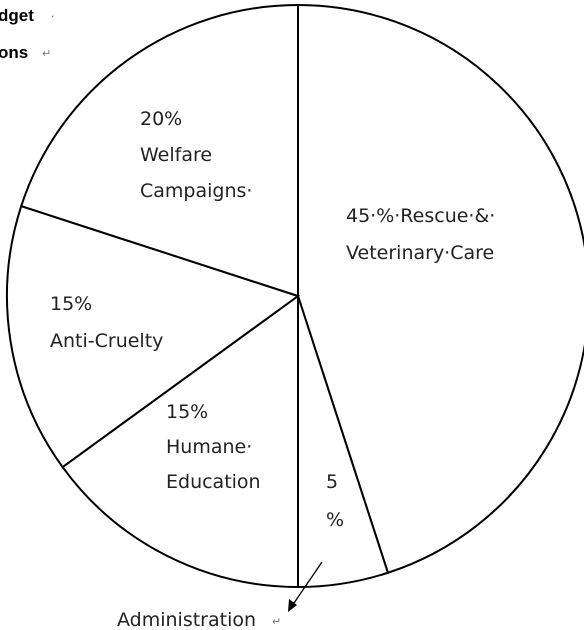 The image size is (584, 630). What do you see at coordinates (176, 155) in the screenshot?
I see `slice-label-line: Welfare` at bounding box center [176, 155].